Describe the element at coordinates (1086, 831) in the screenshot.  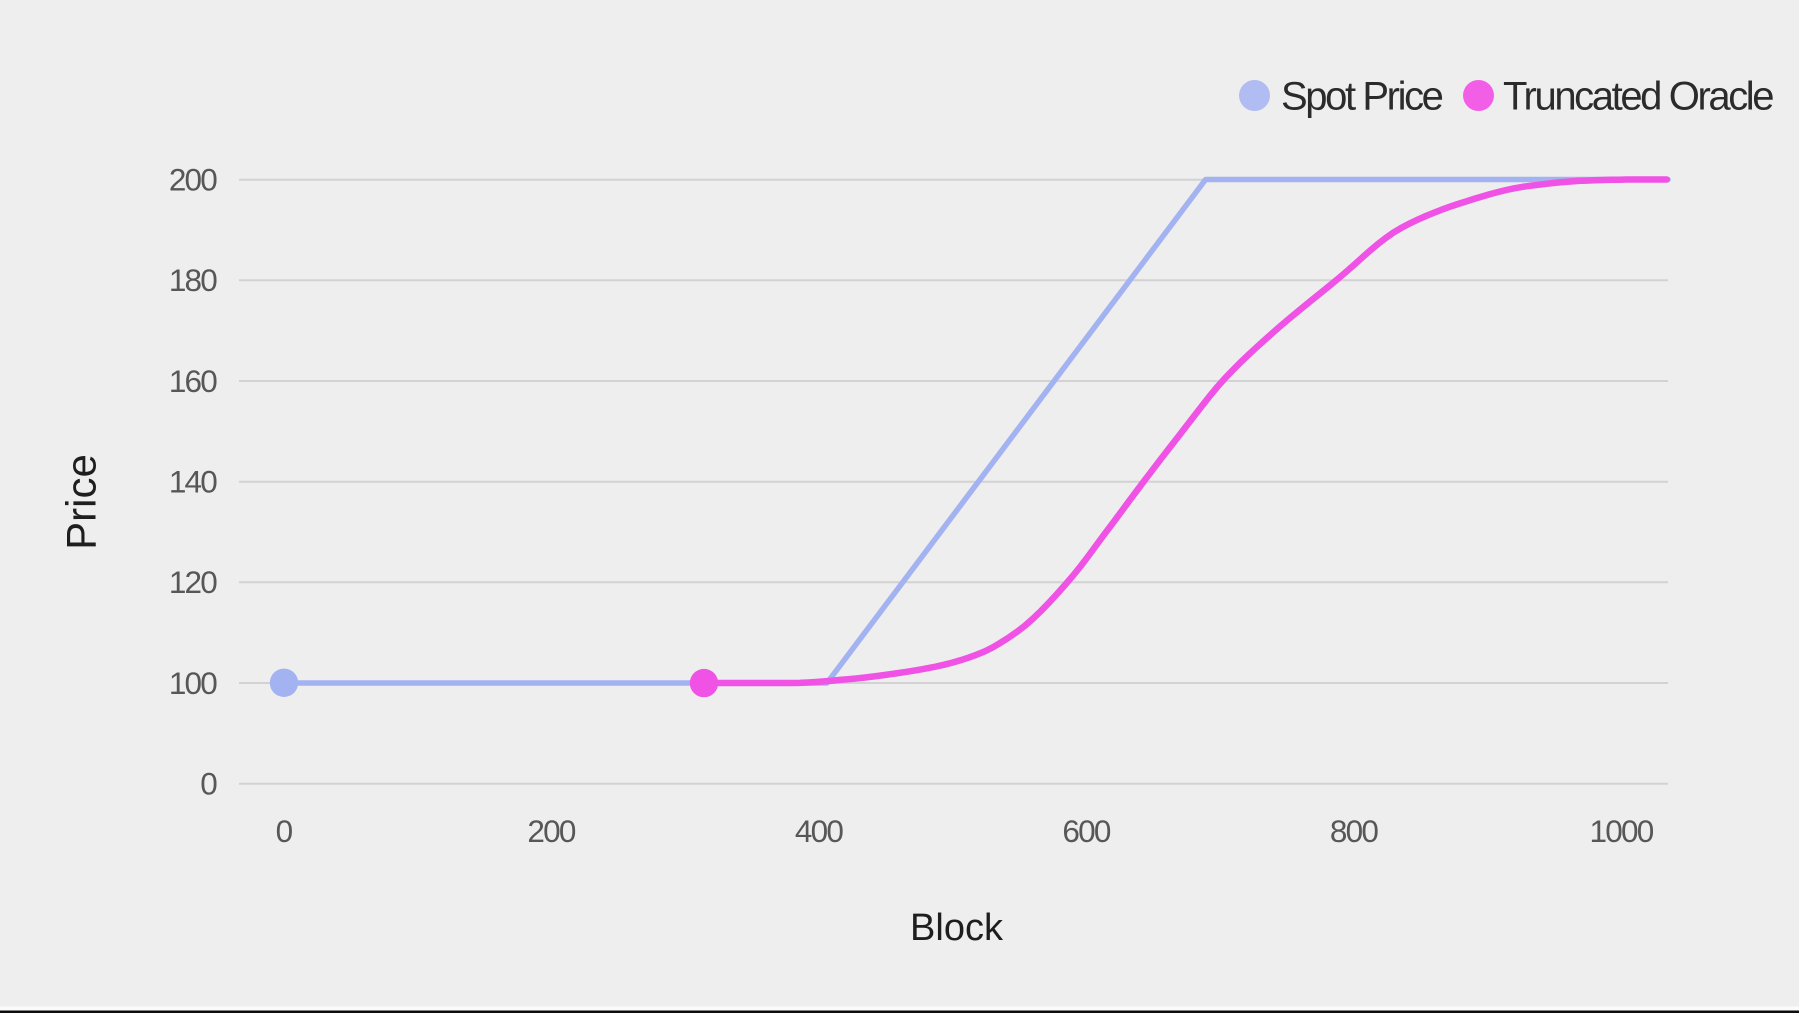
I see `svg-text: 600` at that location.